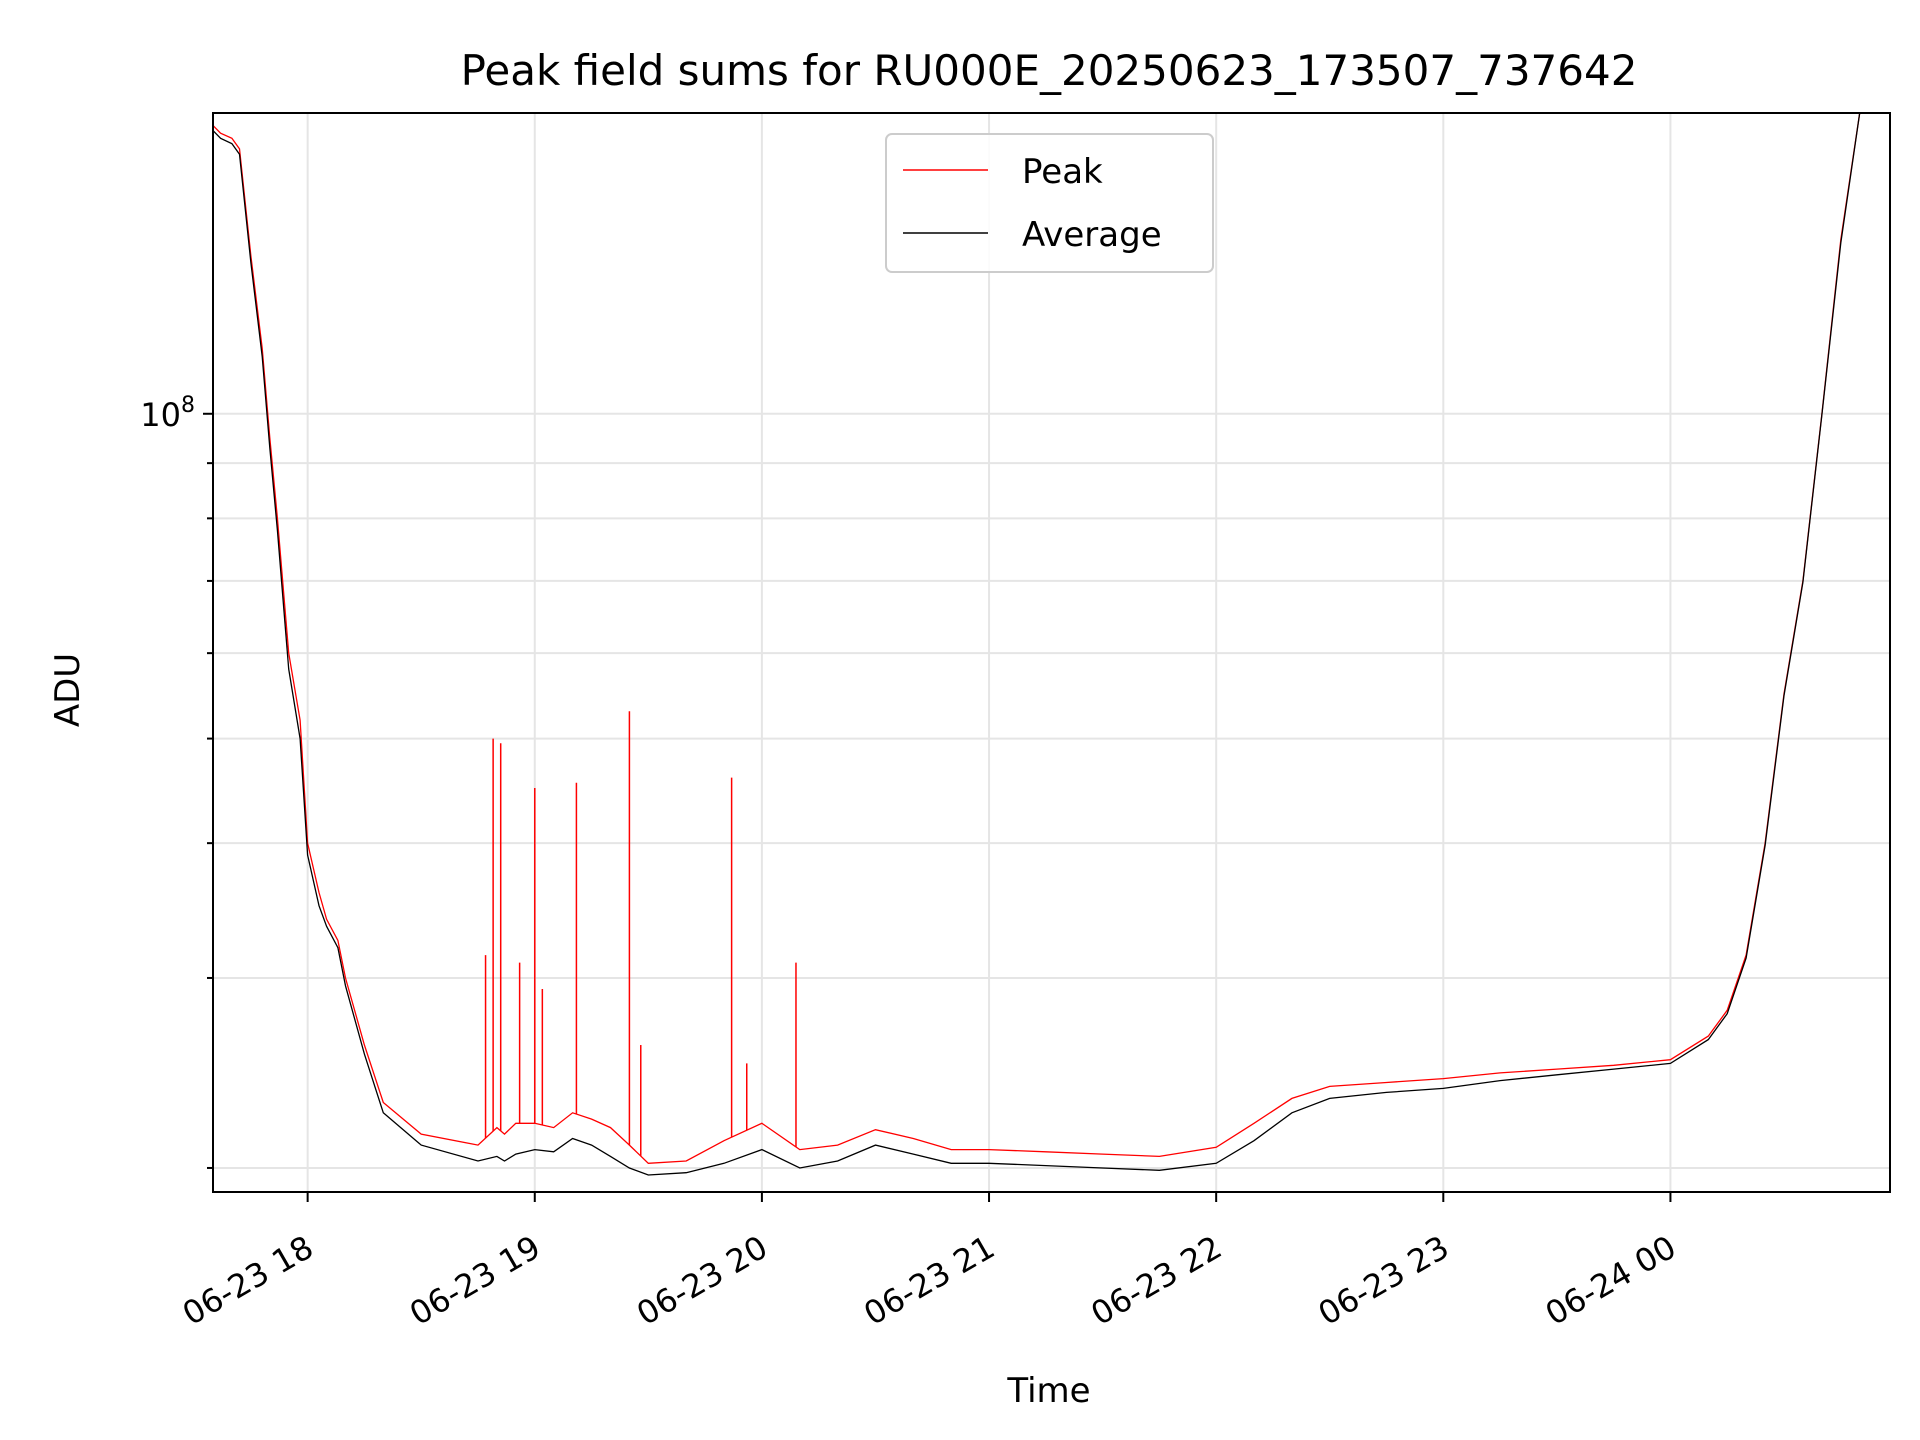 The image size is (1920, 1440). I want to click on legend-box, so click(1049, 203).